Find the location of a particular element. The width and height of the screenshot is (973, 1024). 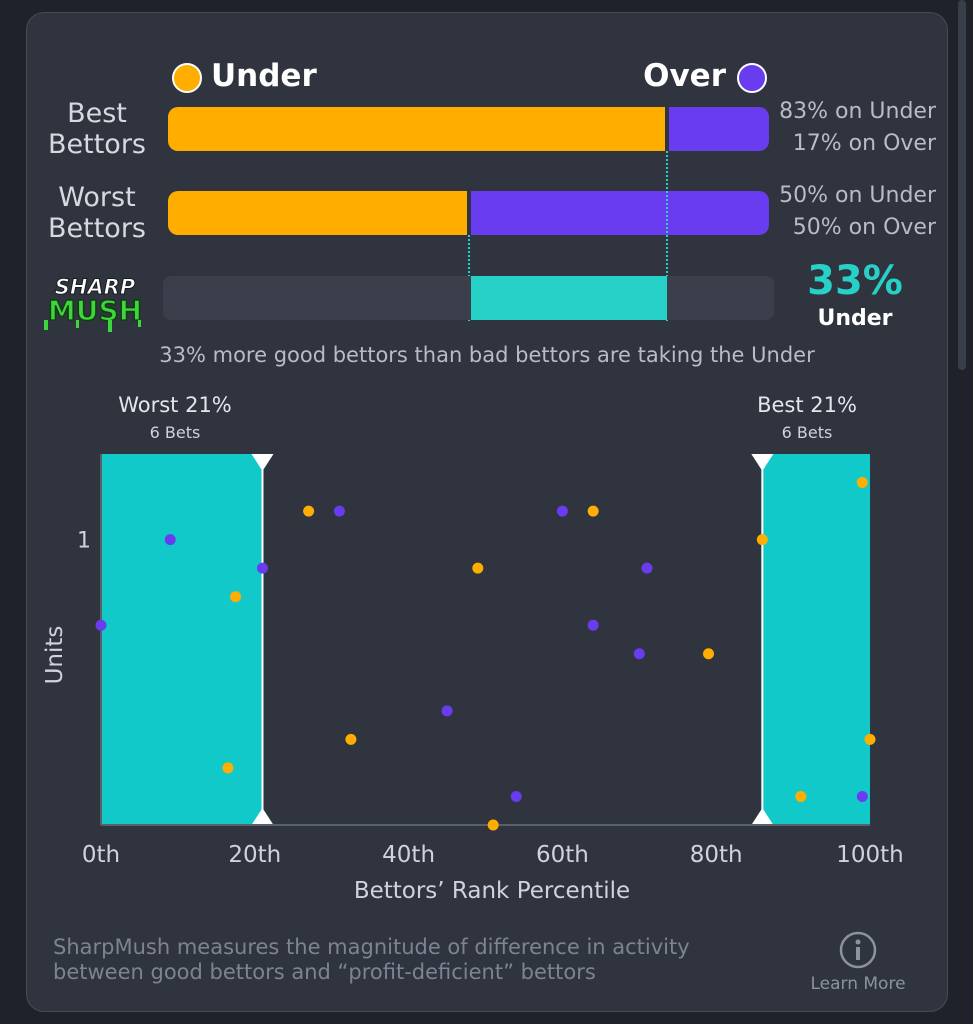

sharpmush-difference-bar is located at coordinates (568, 298).